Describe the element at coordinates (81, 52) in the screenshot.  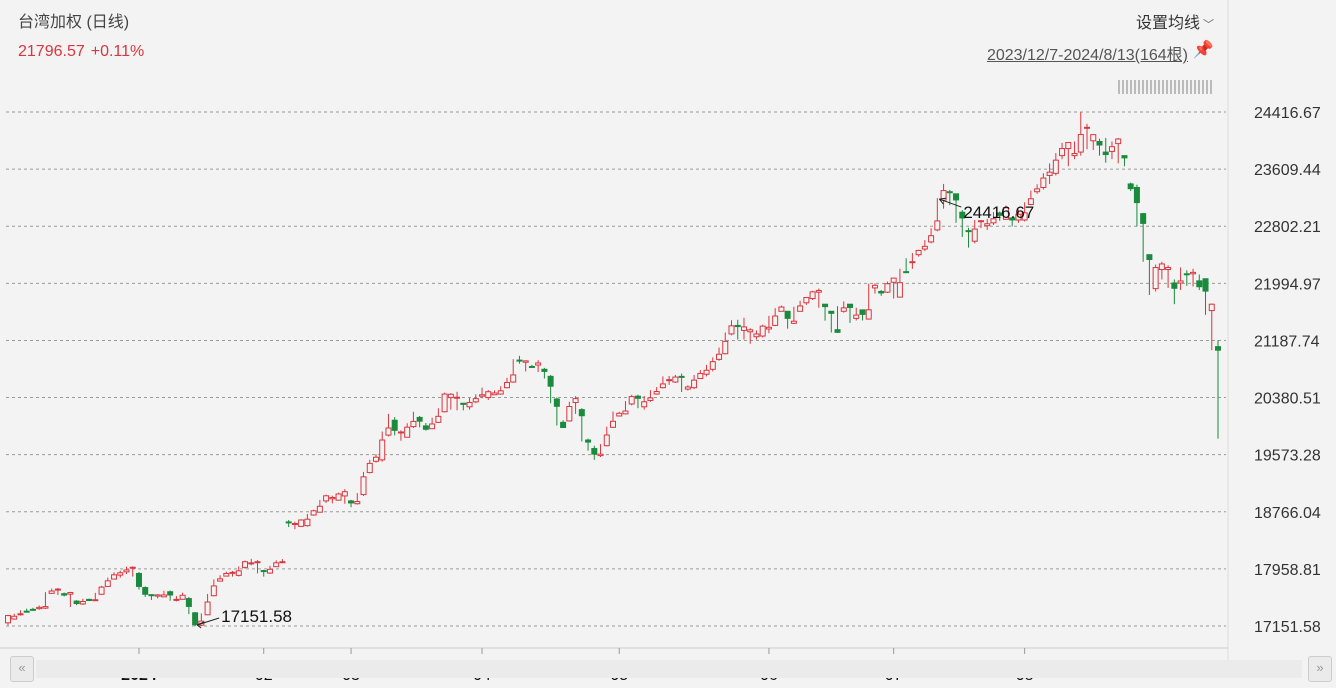
I see `price-quote: 21796.57 +0.11%` at that location.